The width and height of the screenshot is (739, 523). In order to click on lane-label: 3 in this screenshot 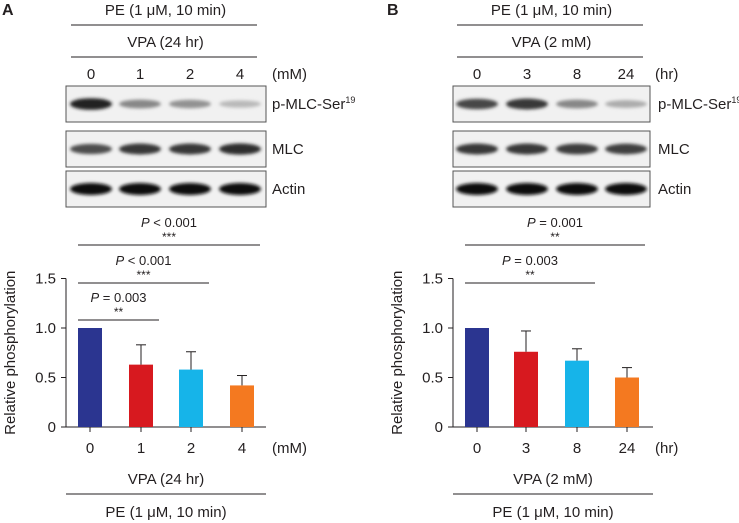, I will do `click(527, 74)`.